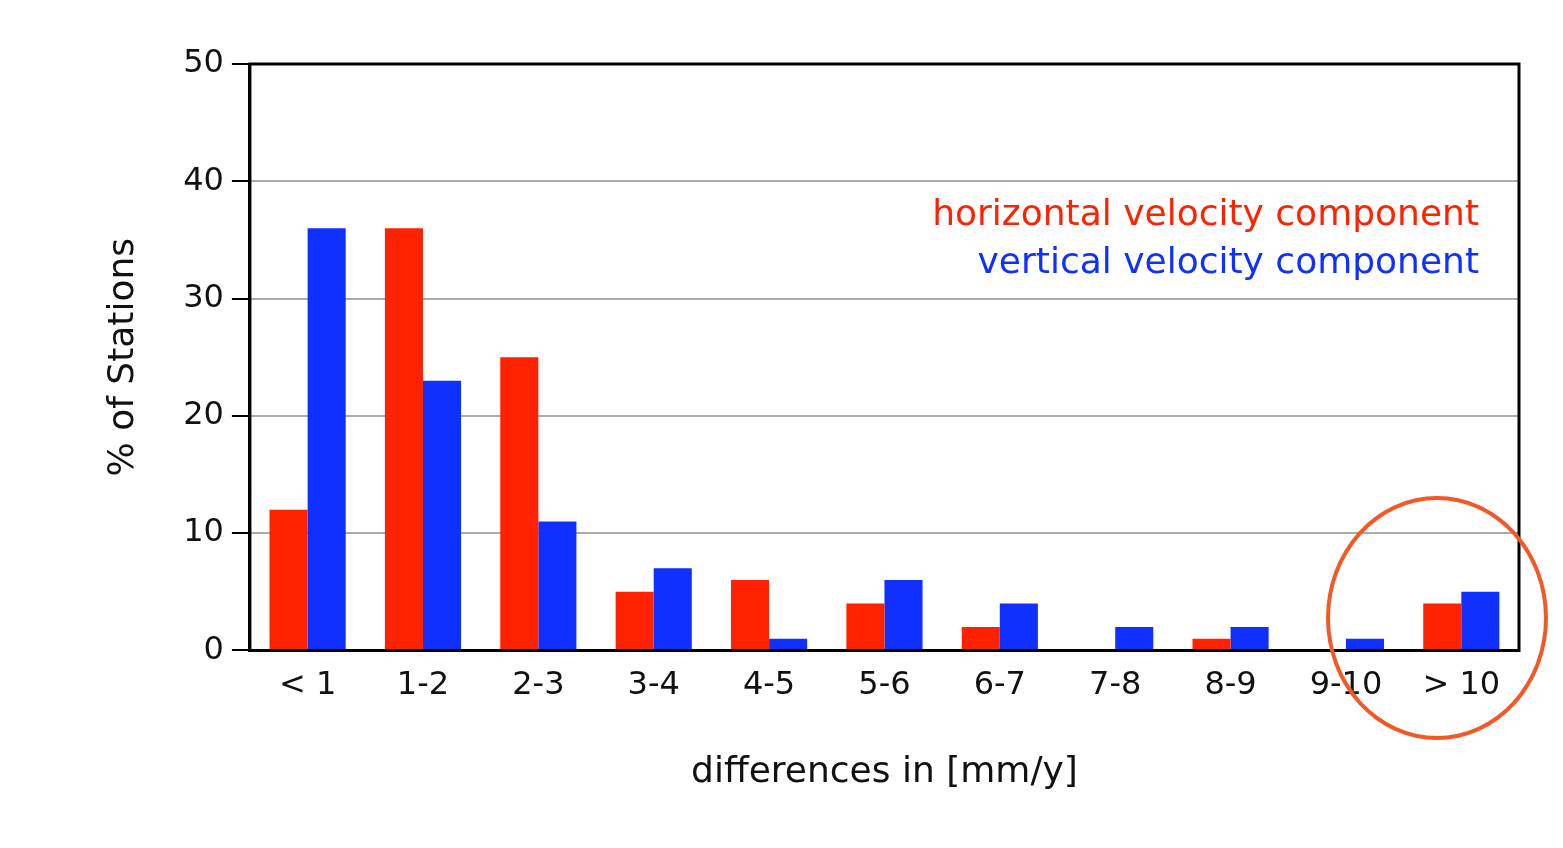 The height and width of the screenshot is (848, 1563). I want to click on y-tick-label: 20, so click(203, 413).